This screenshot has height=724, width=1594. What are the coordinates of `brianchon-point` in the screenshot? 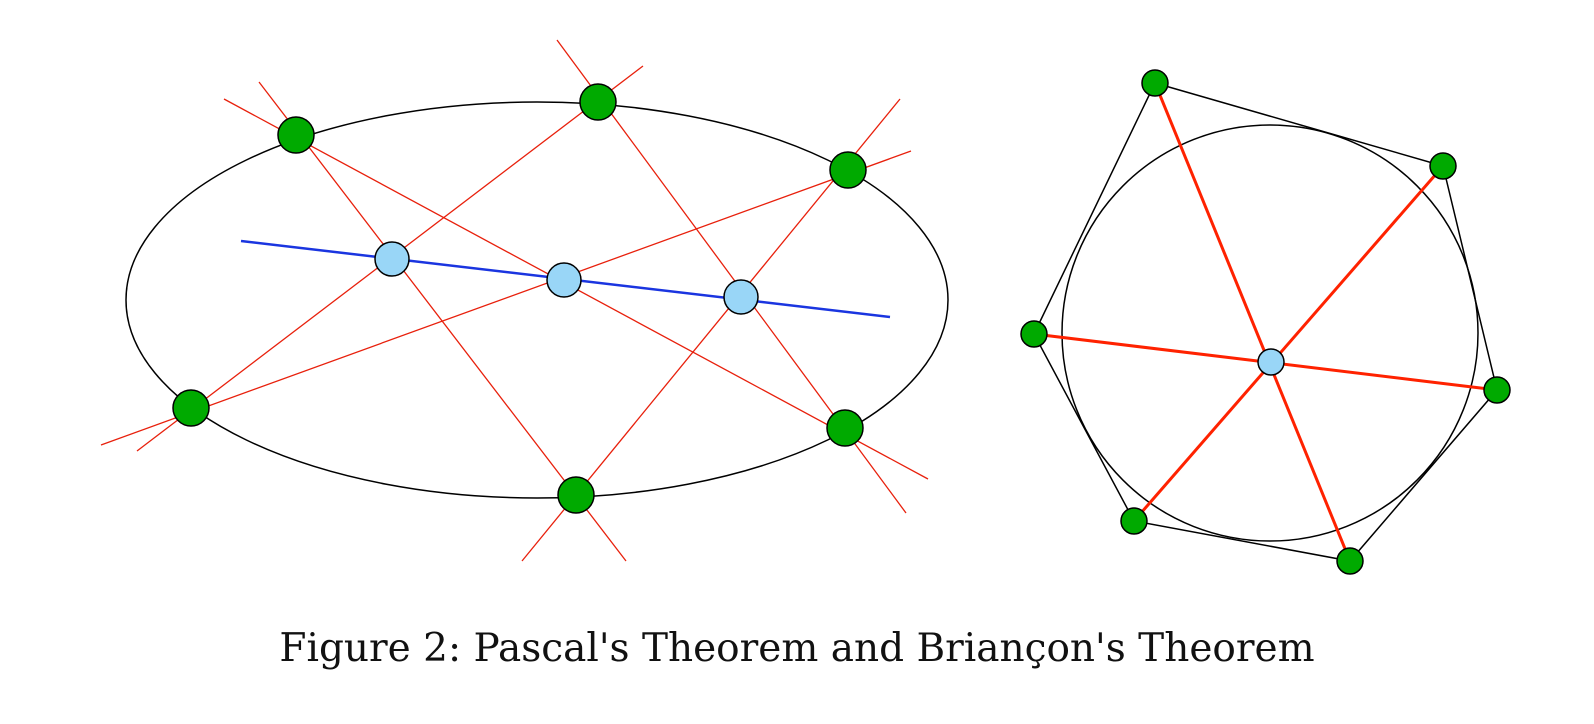 It's located at (1271, 362).